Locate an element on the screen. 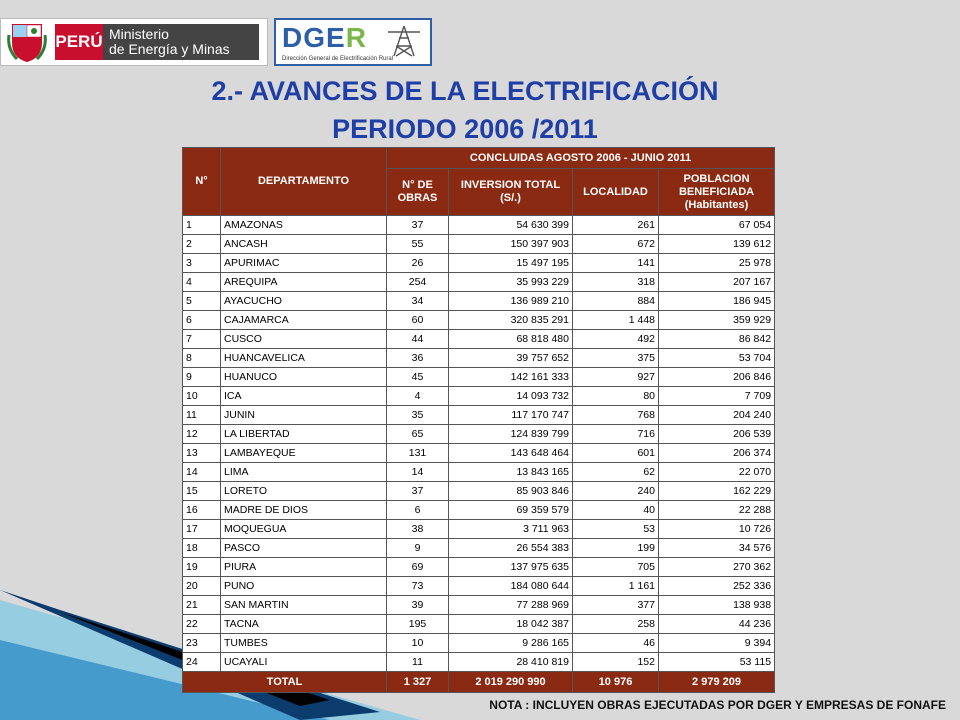 The image size is (960, 720). row-poblacion: 22 288 is located at coordinates (716, 510).